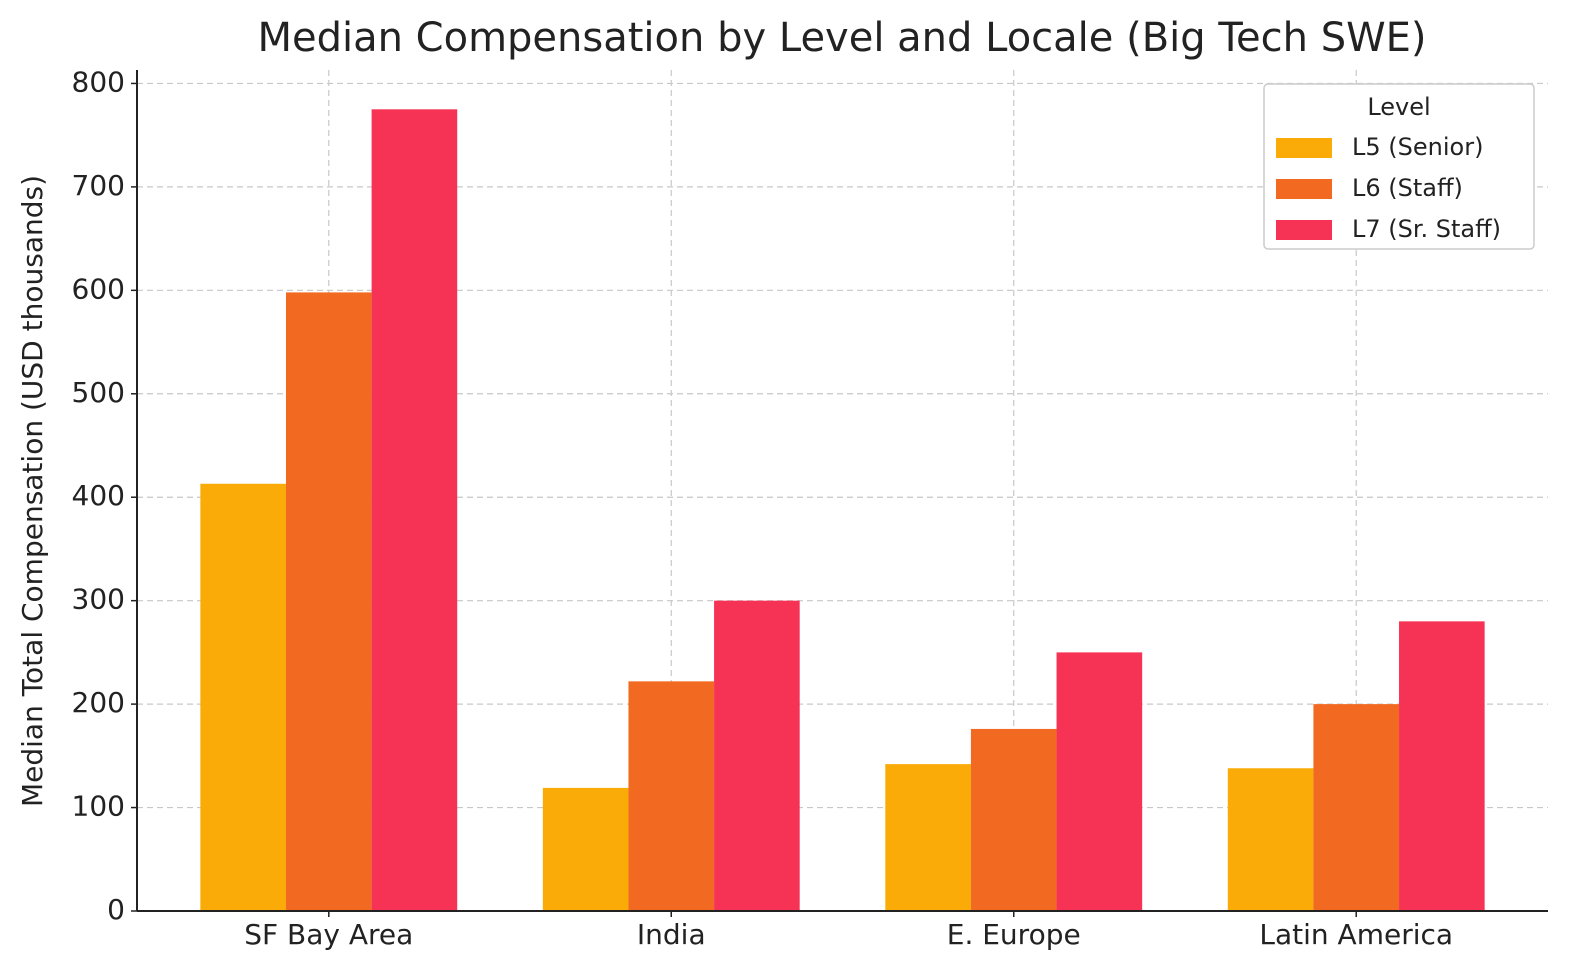 The height and width of the screenshot is (980, 1580). I want to click on legend-box, so click(1399, 166).